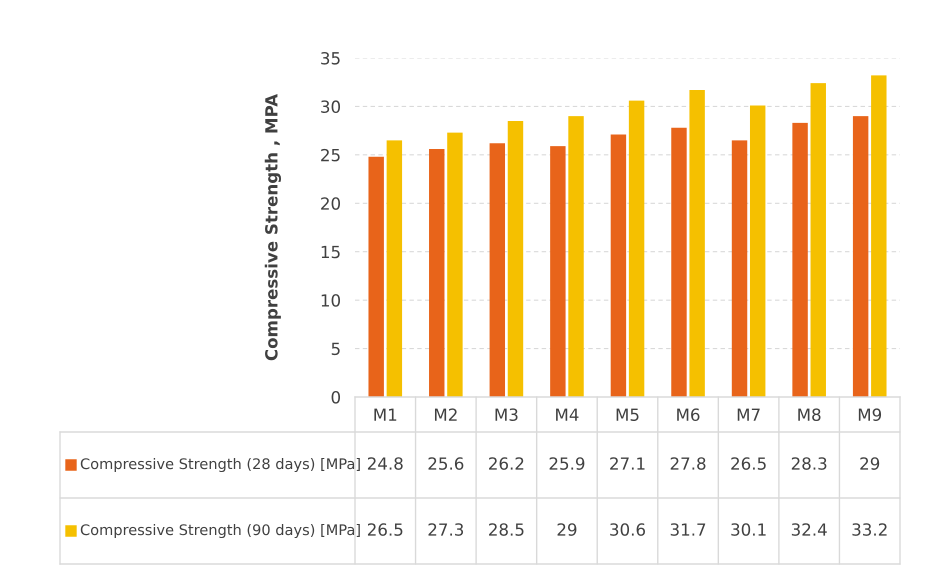  Describe the element at coordinates (506, 529) in the screenshot. I see `data-label: 28.5` at that location.